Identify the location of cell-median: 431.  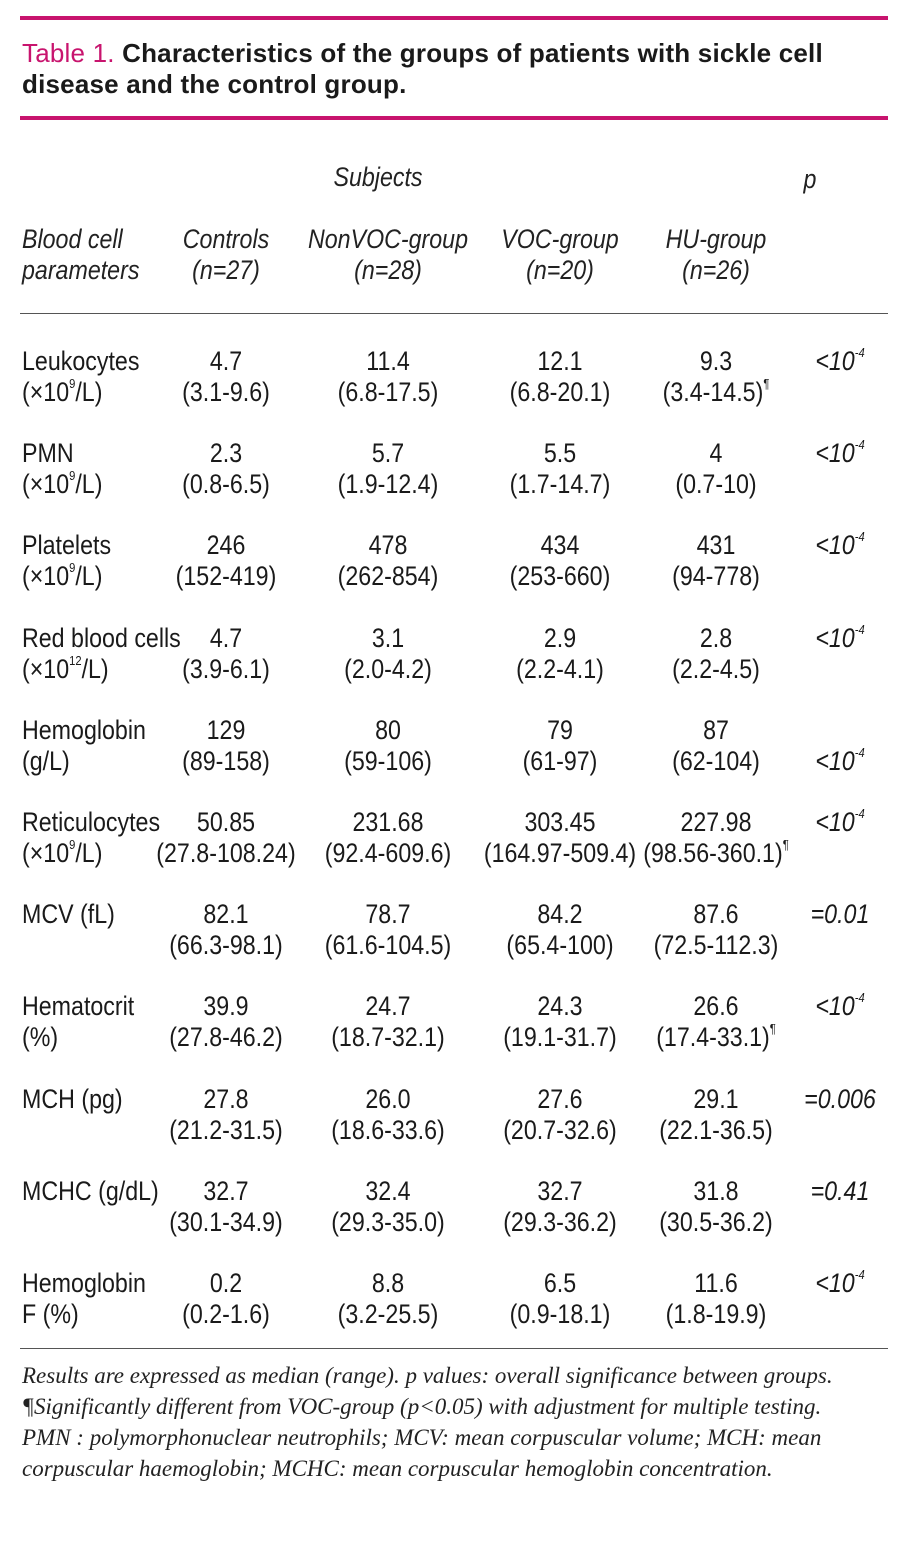
(716, 545).